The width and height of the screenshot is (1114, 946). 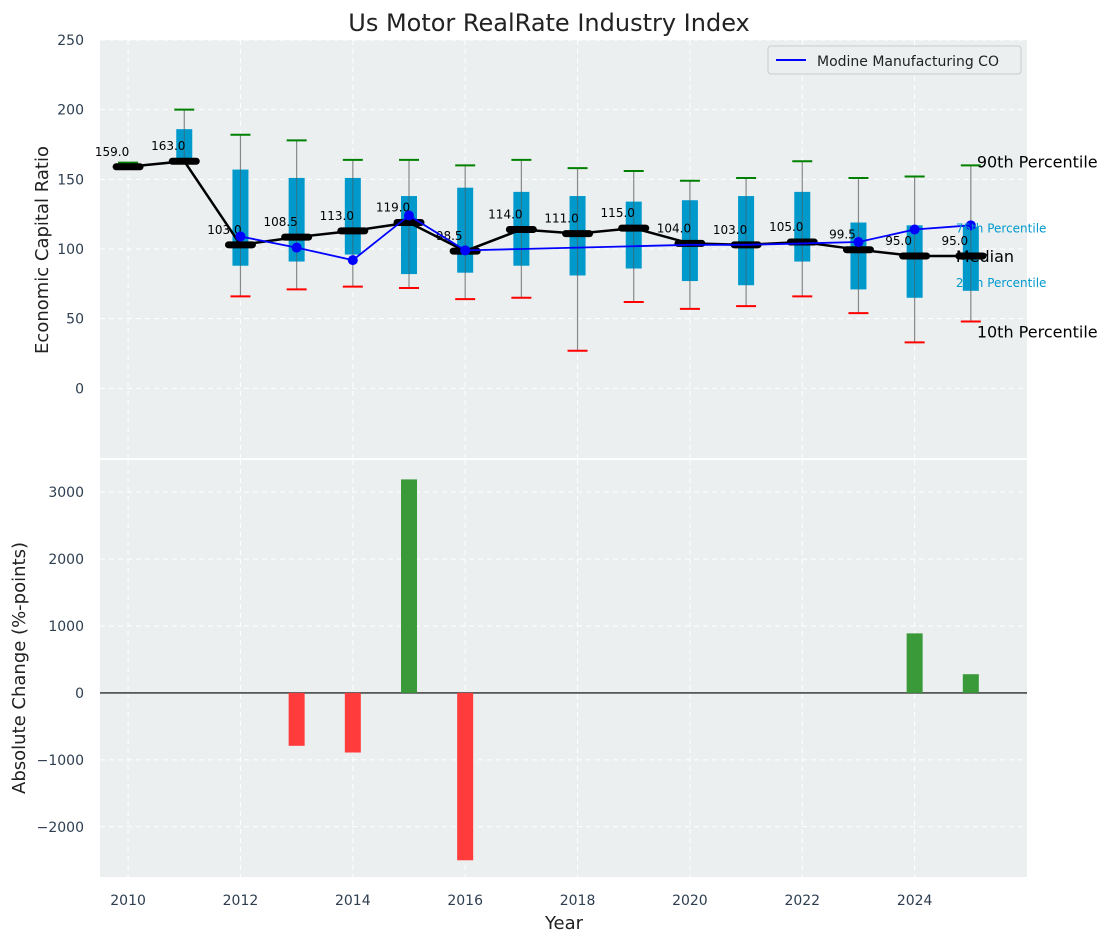 I want to click on bottom-y-tick-label: −2000, so click(x=60, y=828).